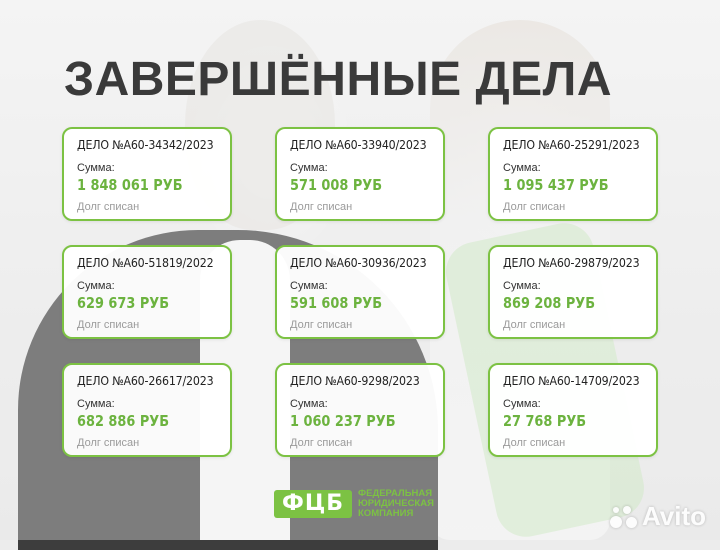 The image size is (720, 550). What do you see at coordinates (673, 516) in the screenshot?
I see `avito-text: Avito` at bounding box center [673, 516].